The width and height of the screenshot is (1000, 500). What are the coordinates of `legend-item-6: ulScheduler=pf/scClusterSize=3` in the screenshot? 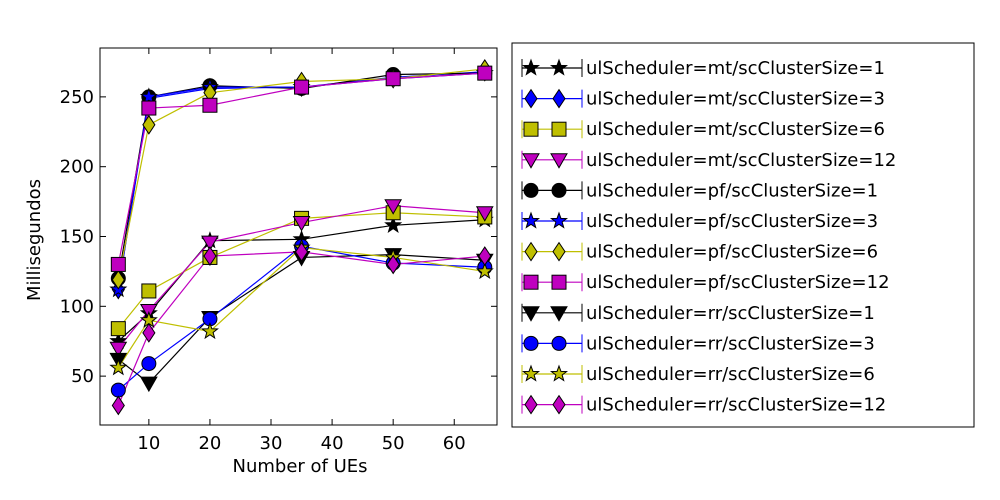 It's located at (699, 221).